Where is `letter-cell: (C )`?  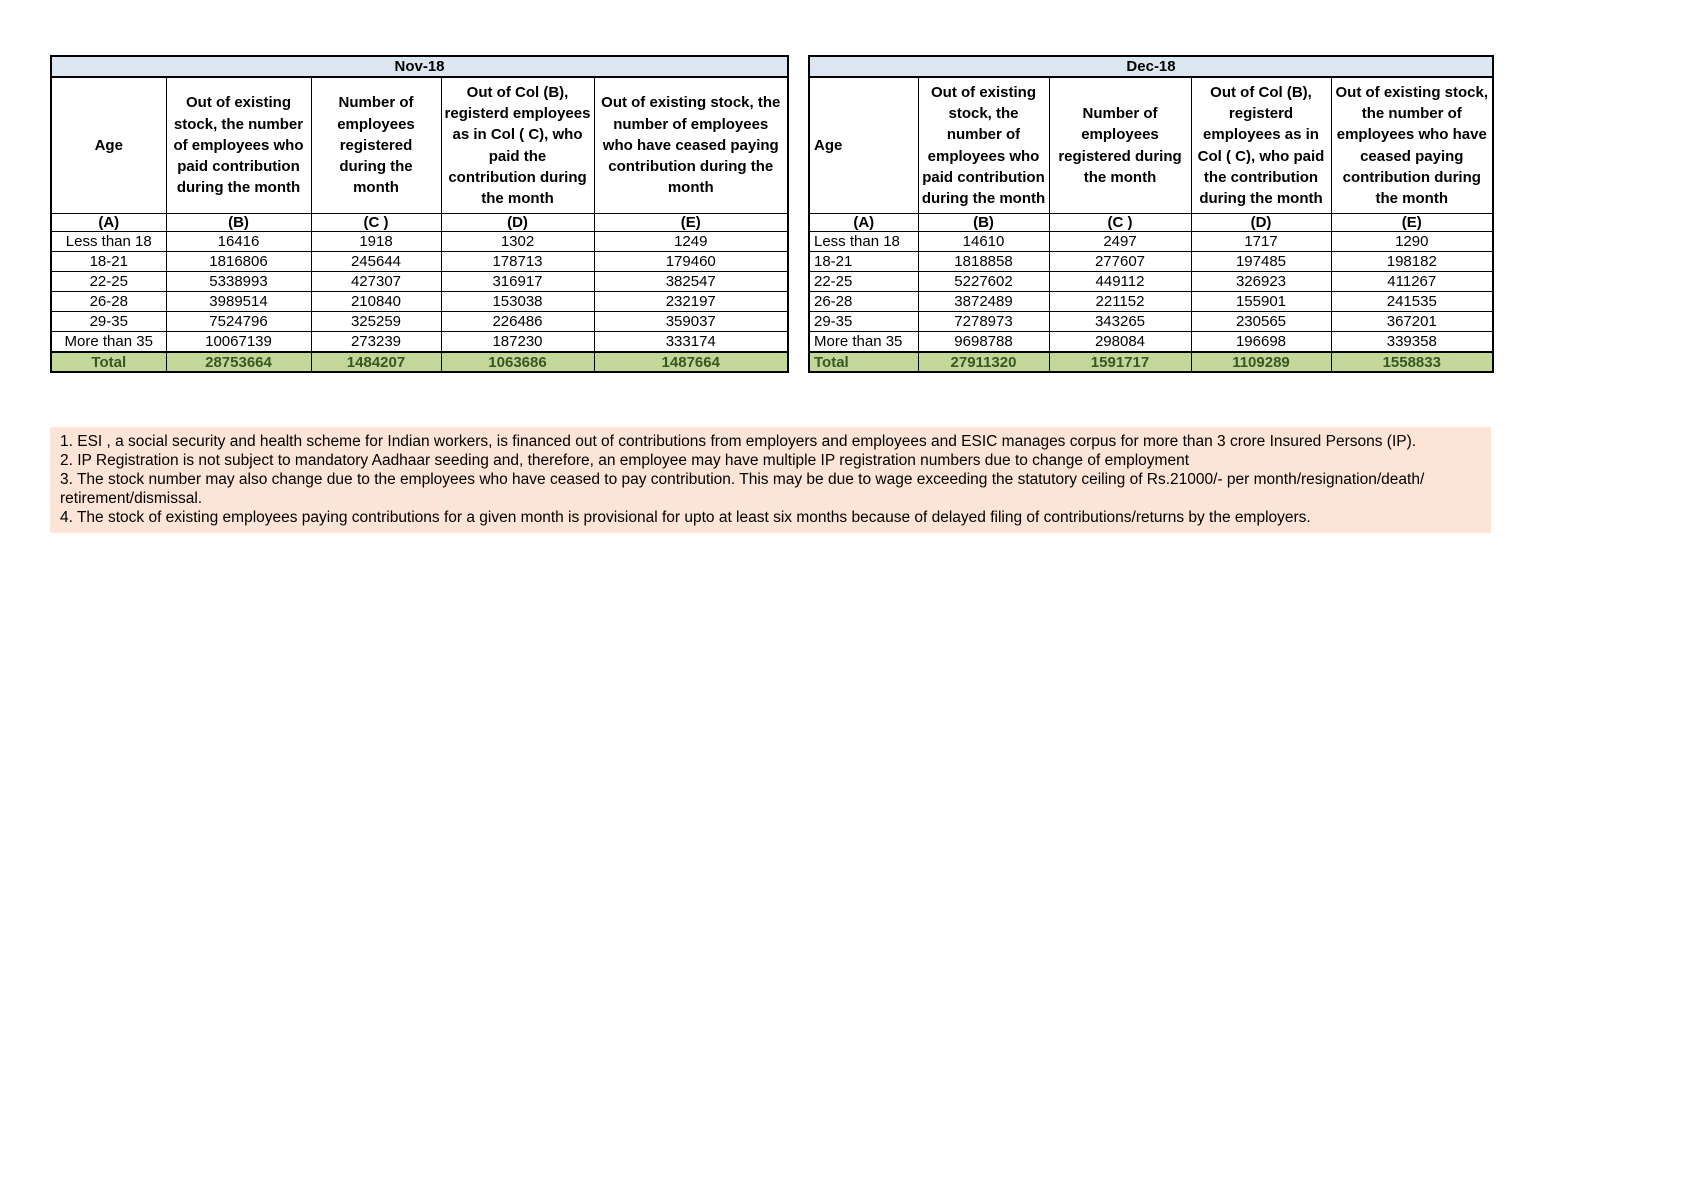
letter-cell: (C ) is located at coordinates (1120, 222).